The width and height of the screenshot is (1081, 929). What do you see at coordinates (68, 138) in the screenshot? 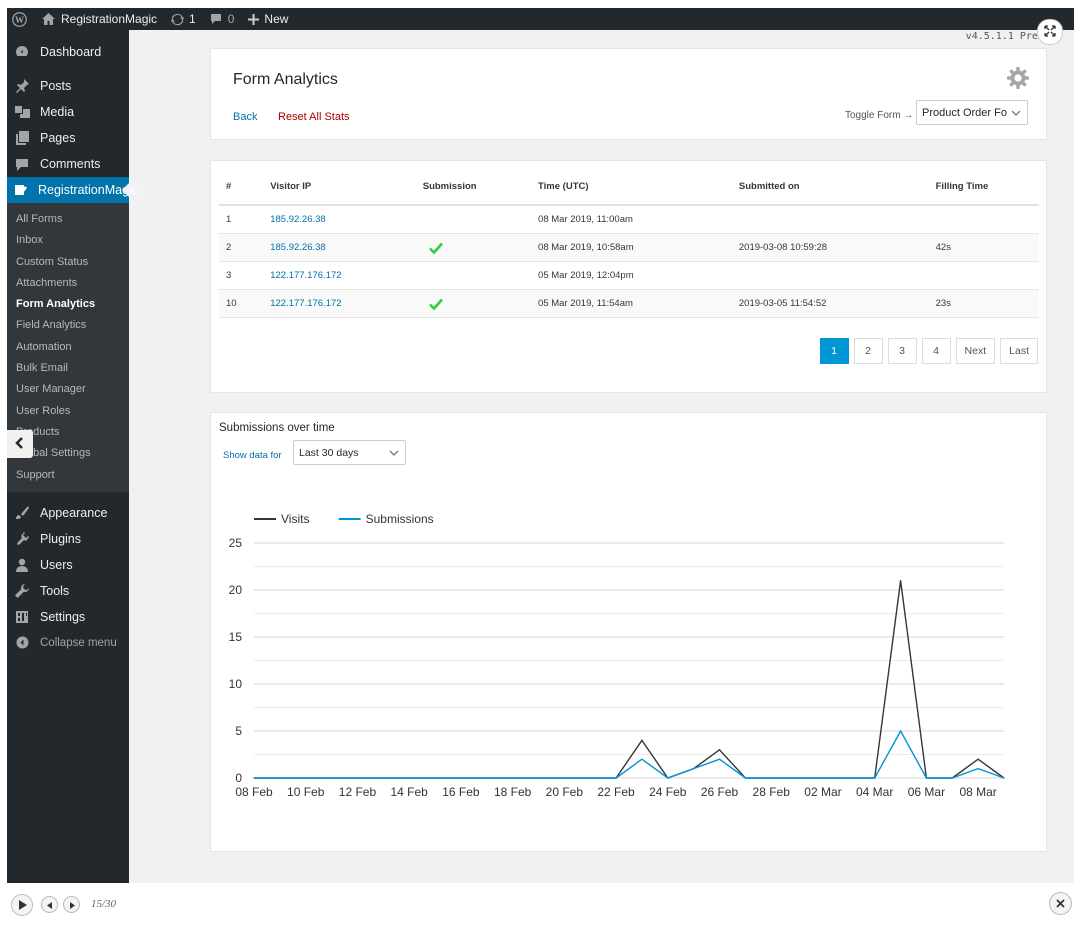
I see `sidebar-item-pages: Pages` at bounding box center [68, 138].